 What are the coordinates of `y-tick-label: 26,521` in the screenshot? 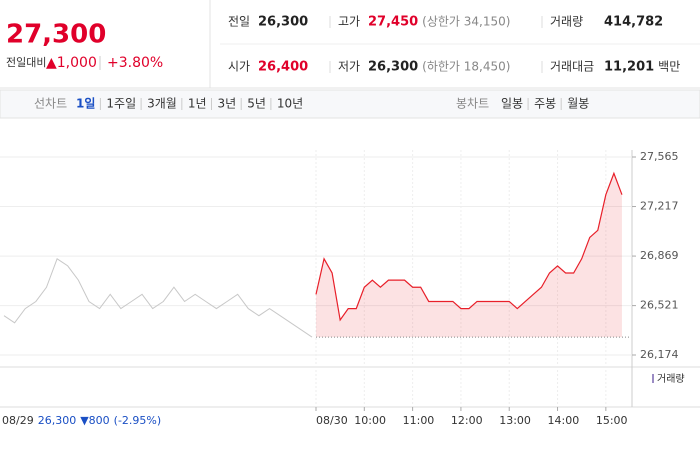 It's located at (659, 305).